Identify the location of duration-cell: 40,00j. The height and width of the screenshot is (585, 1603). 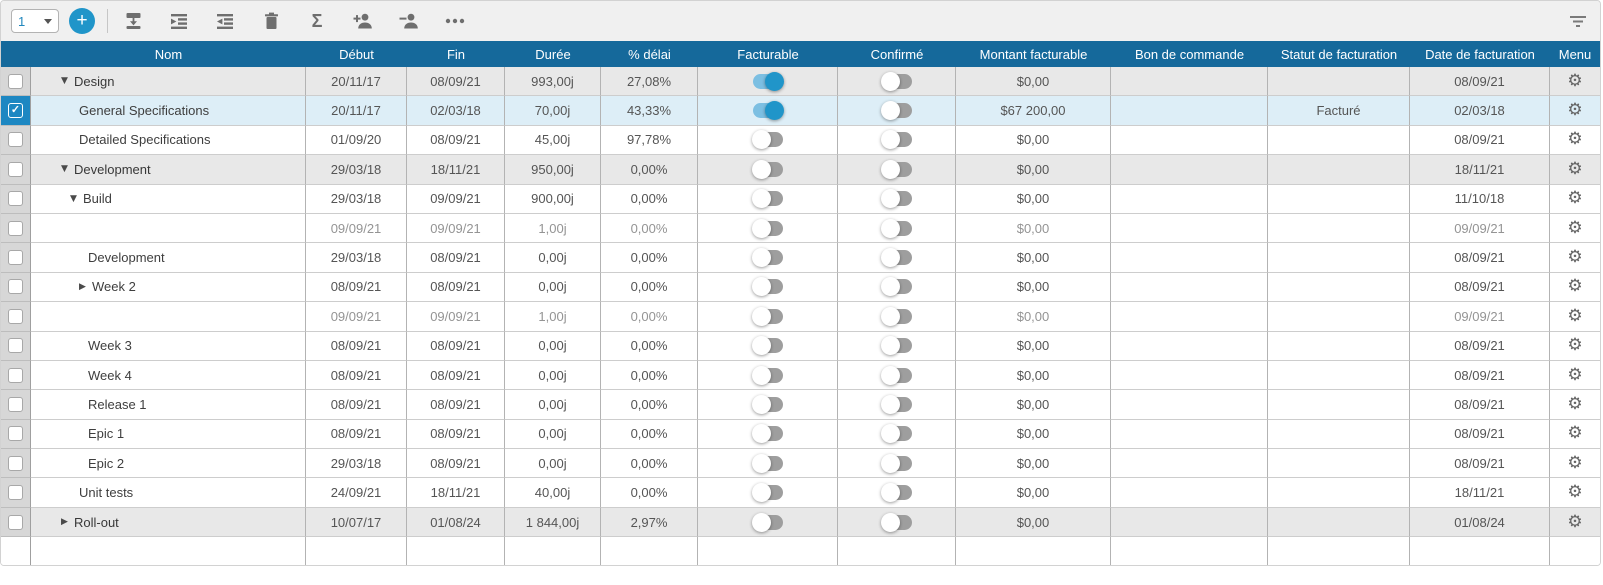
(553, 493).